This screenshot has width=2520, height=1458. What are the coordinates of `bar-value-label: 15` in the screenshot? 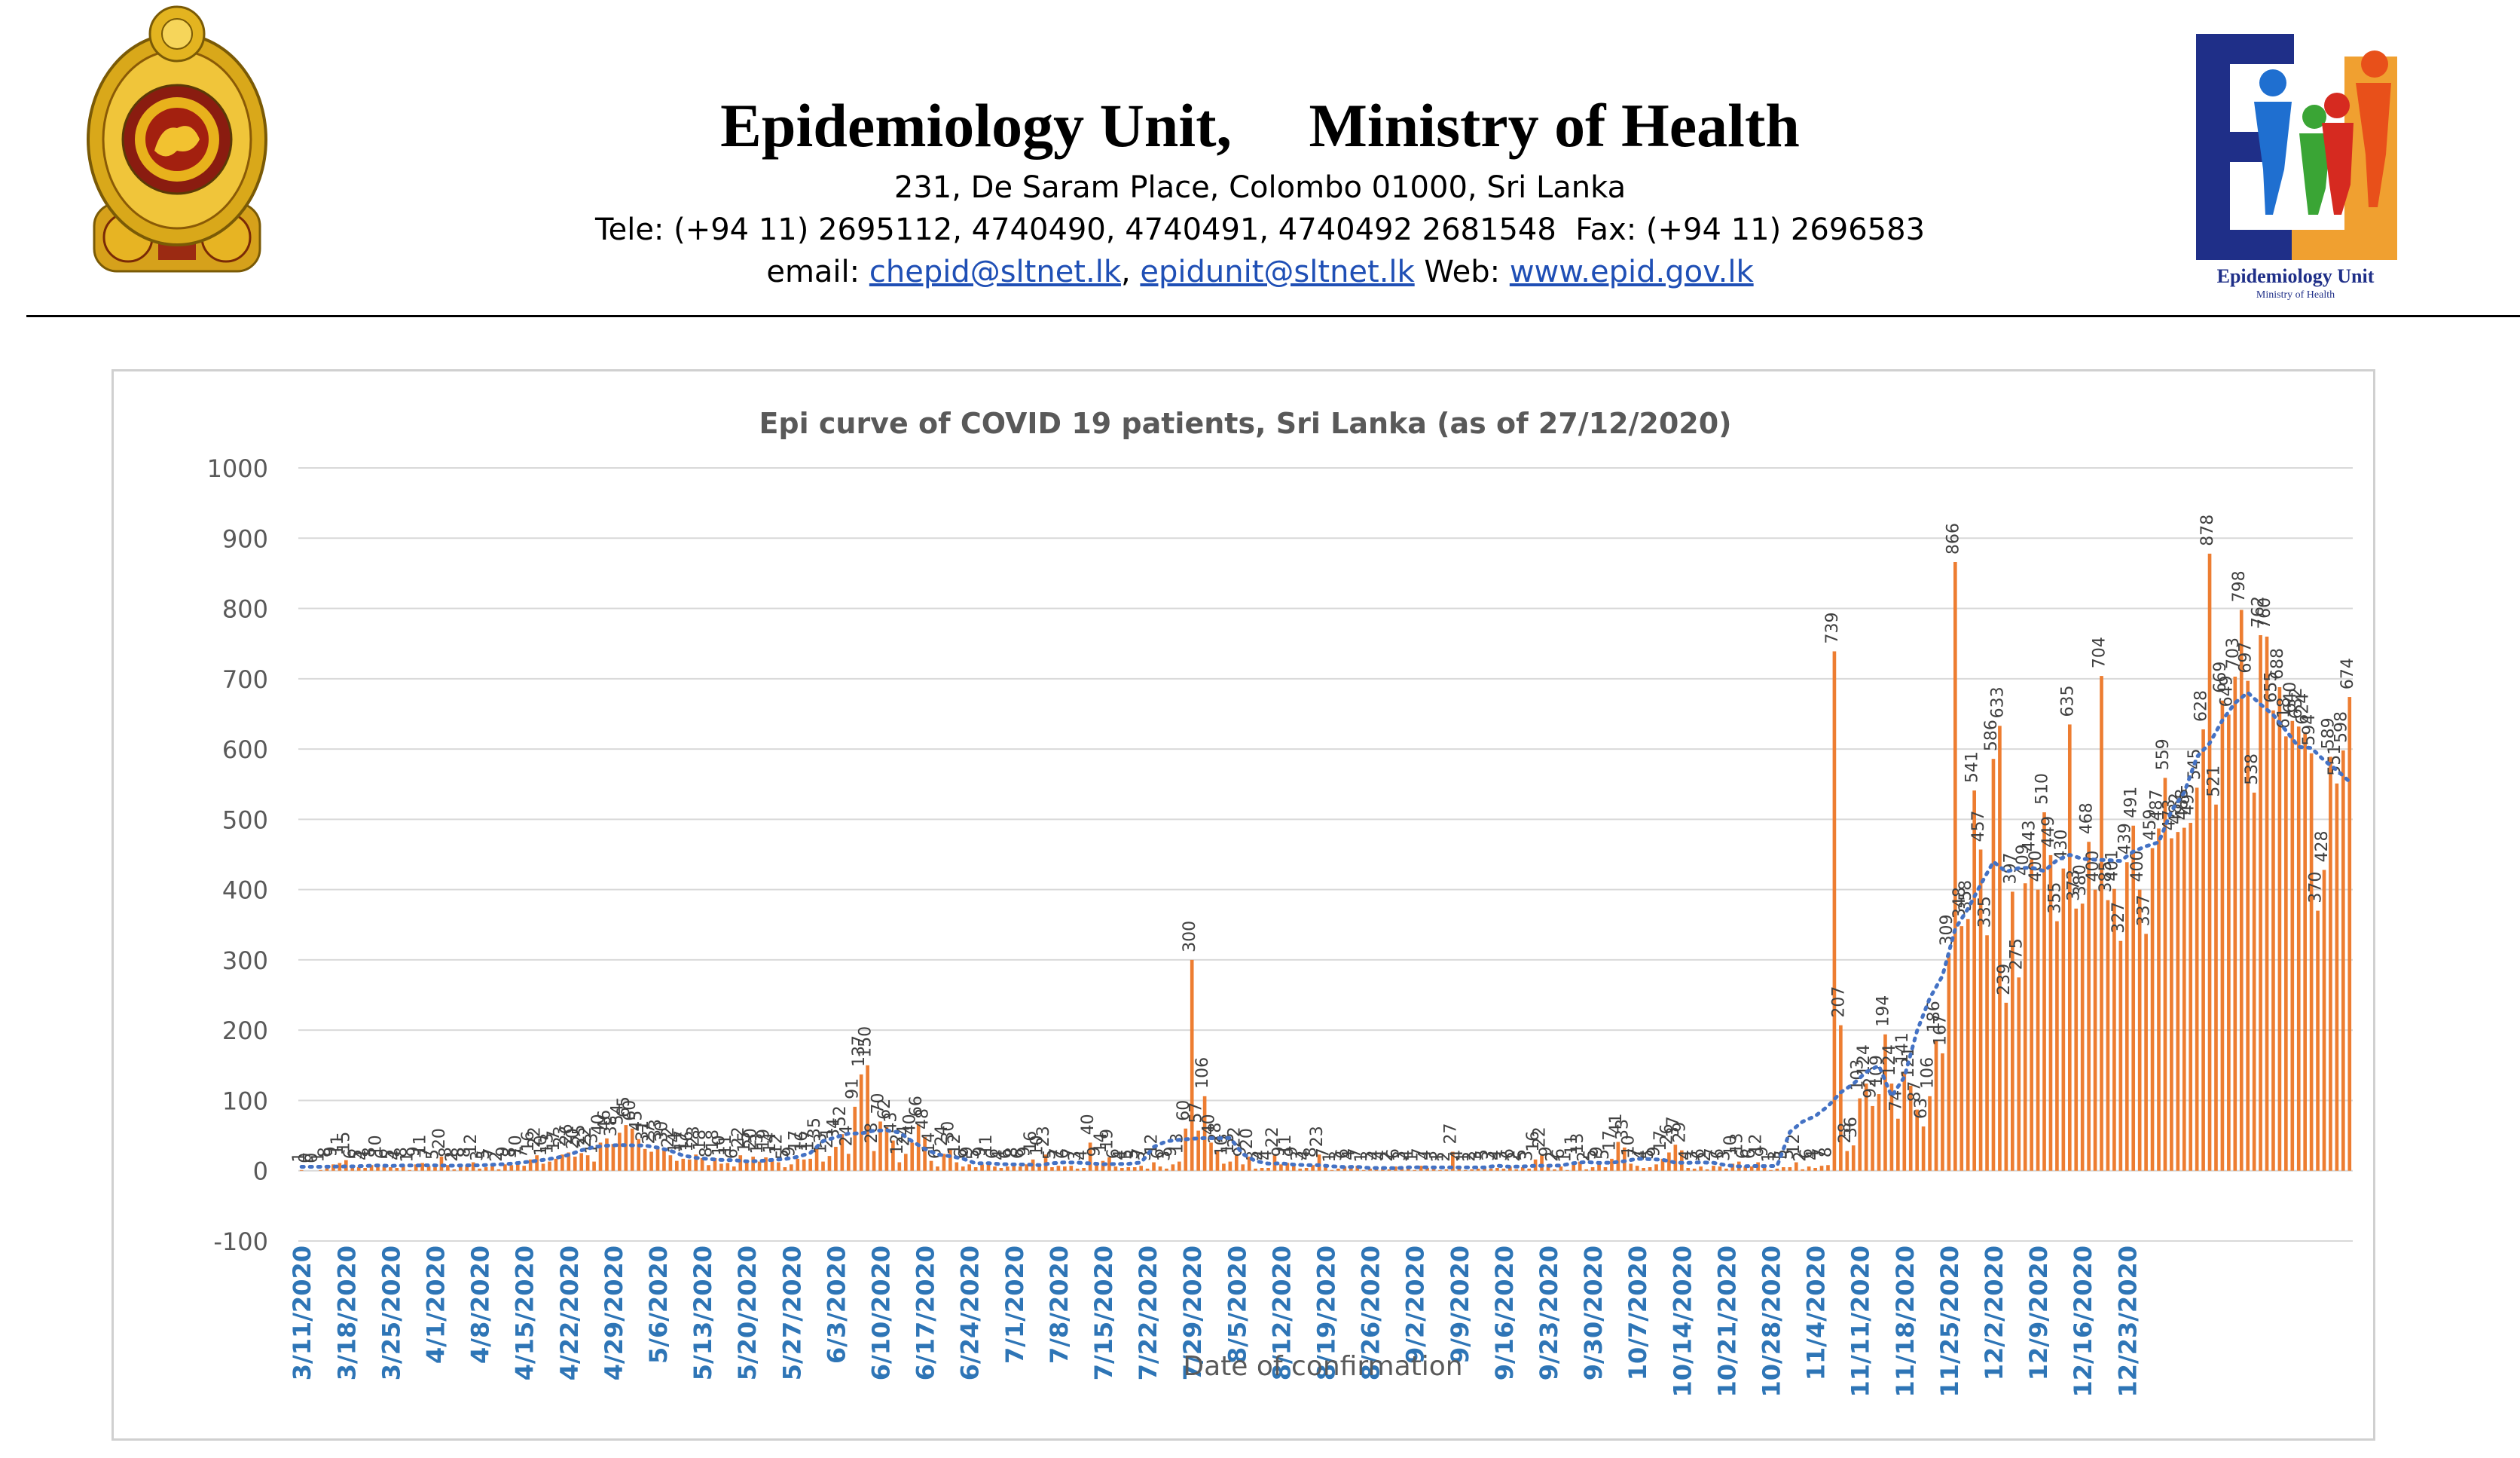 It's located at (343, 1142).